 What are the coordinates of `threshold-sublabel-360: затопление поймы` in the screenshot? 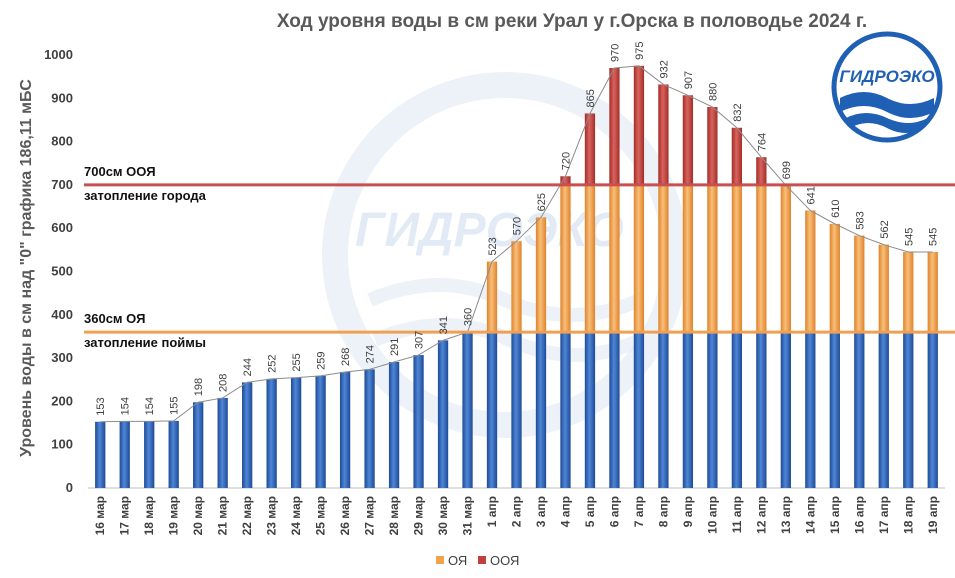 It's located at (145, 342).